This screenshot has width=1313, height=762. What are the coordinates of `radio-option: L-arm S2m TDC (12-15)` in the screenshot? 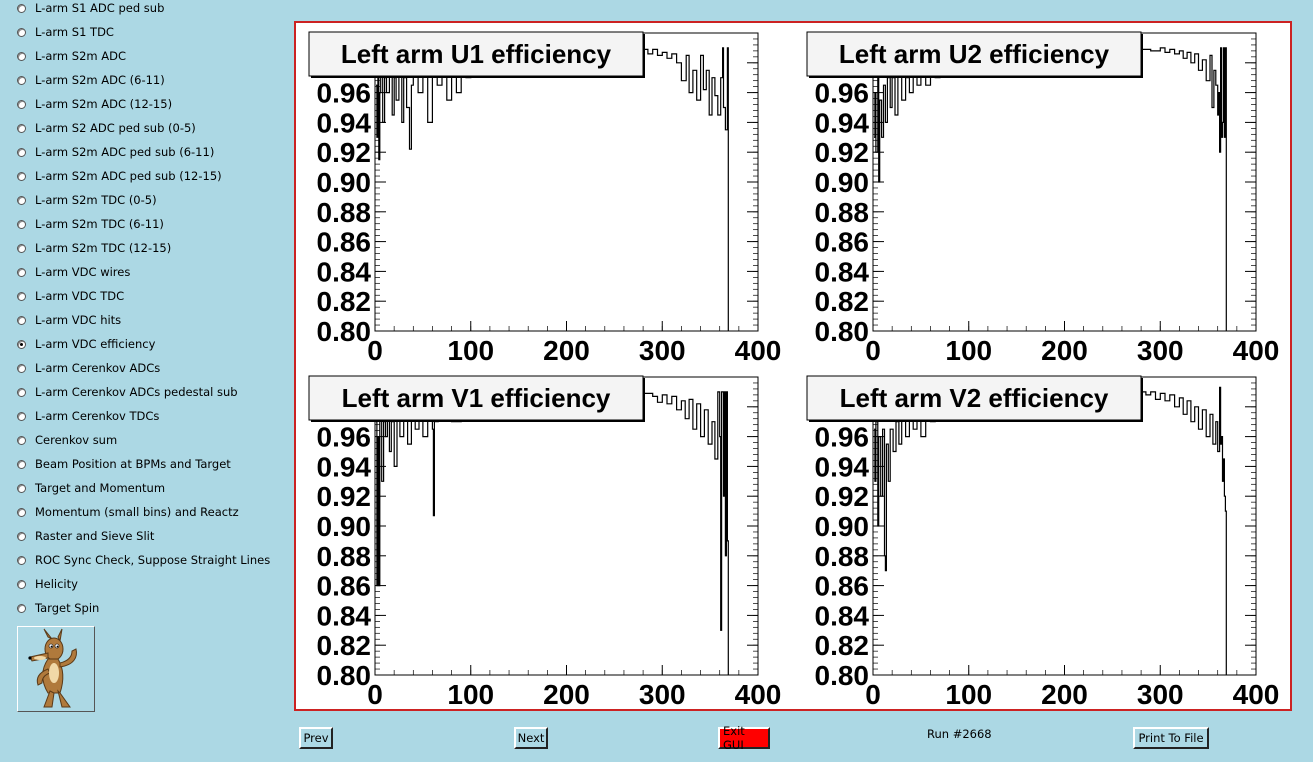 It's located at (94, 248).